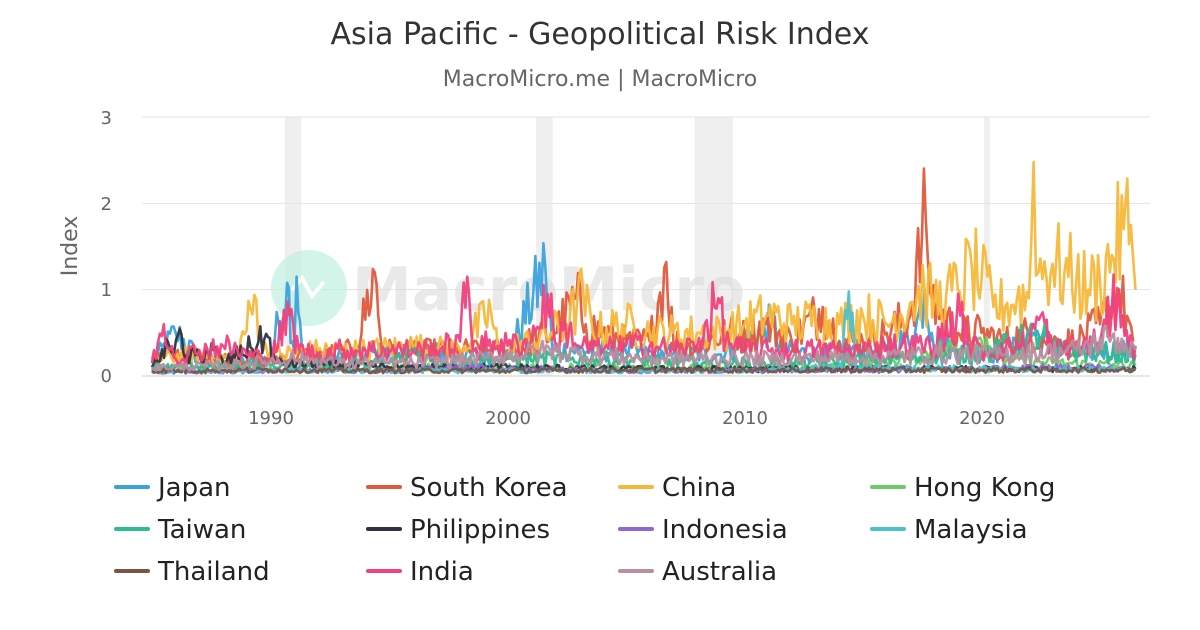 This screenshot has width=1200, height=630. I want to click on legend-item-south-korea: South Korea, so click(467, 488).